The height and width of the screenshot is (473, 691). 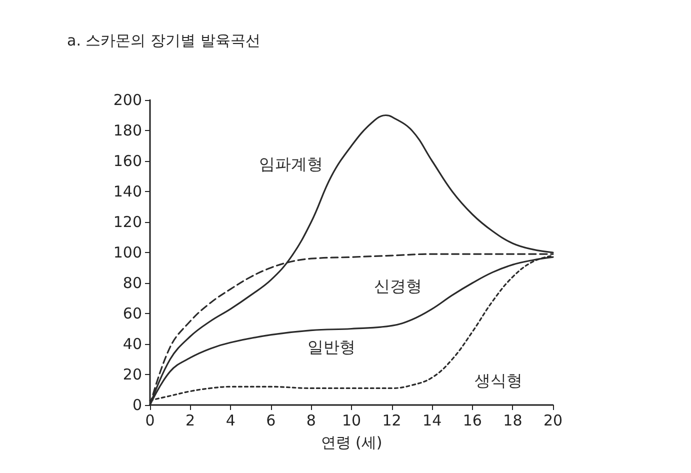 I want to click on x-tick-label: 10, so click(x=352, y=421).